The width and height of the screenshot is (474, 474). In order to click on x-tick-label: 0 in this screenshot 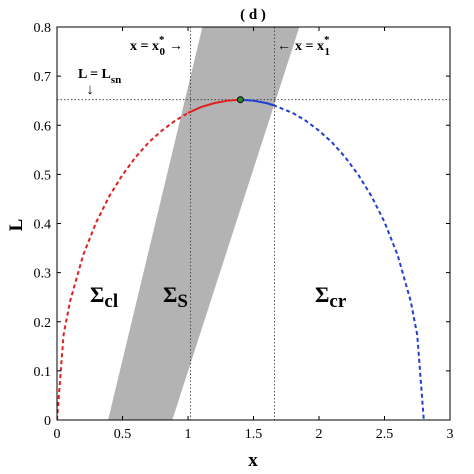, I will do `click(57, 434)`.